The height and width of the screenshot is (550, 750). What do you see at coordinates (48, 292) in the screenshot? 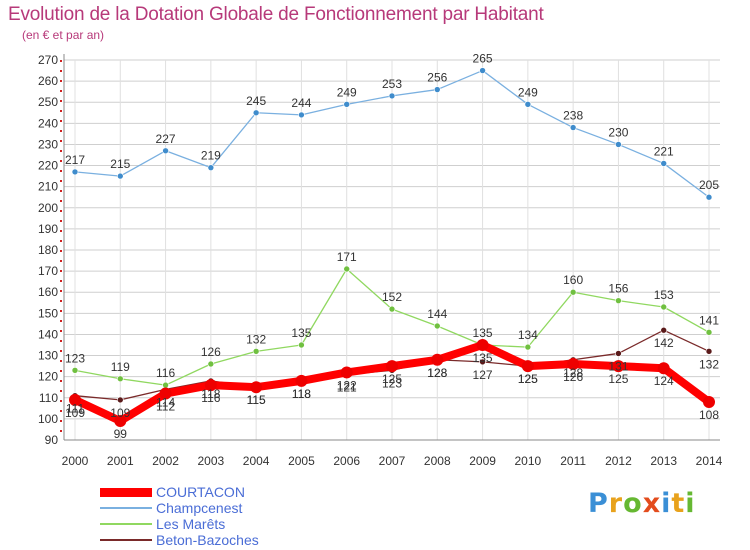
I see `y-tick-label: 160` at bounding box center [48, 292].